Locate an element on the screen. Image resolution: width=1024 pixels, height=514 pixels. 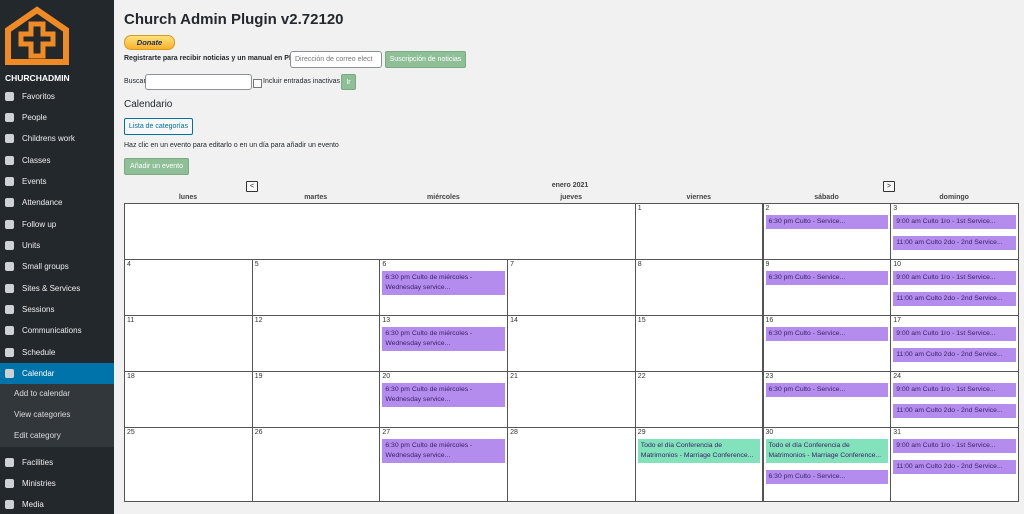
menu-label: Media is located at coordinates (33, 505).